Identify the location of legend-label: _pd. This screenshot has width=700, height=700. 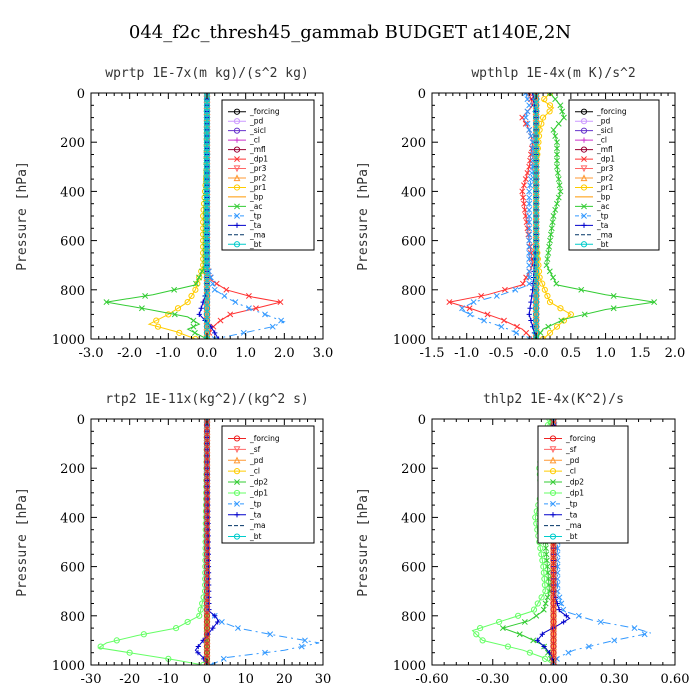
(256, 460).